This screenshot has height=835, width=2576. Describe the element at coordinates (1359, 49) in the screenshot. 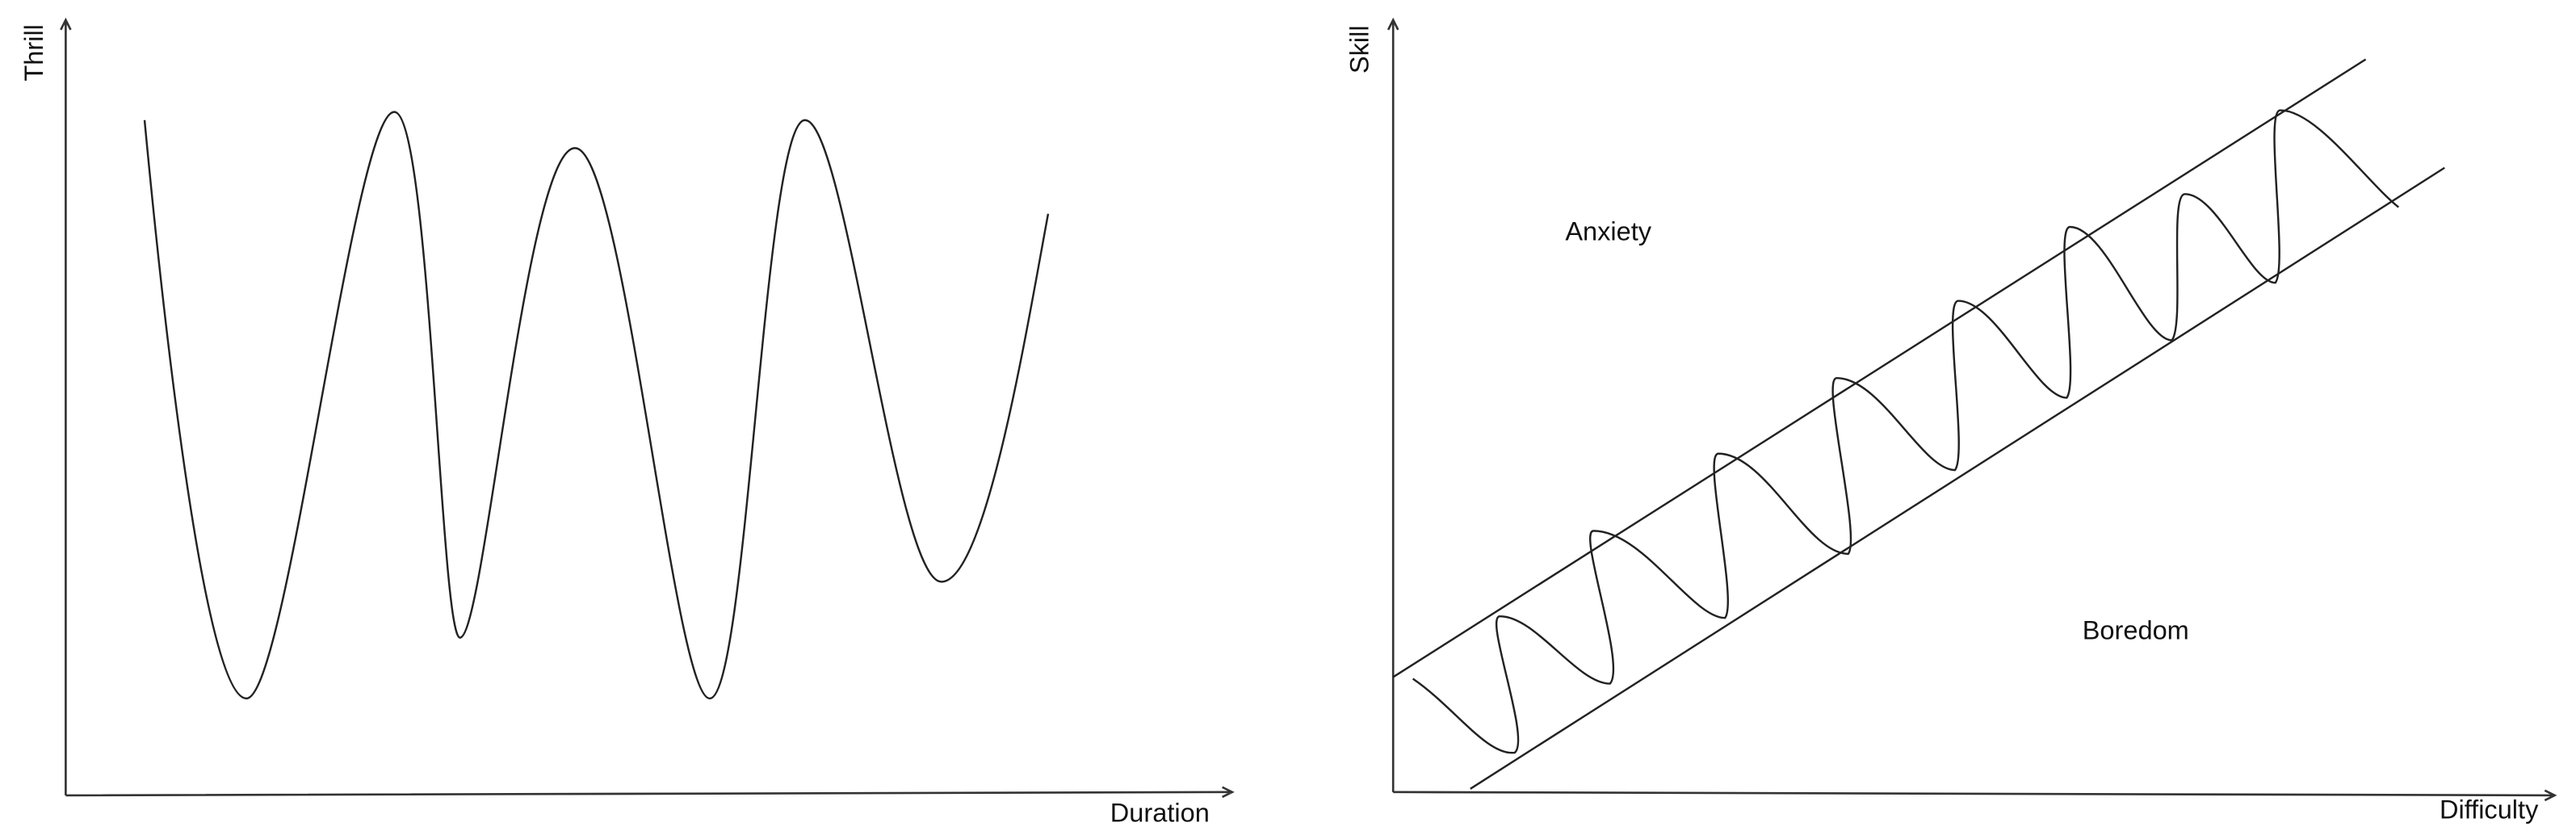

I see `y-axis-label: Skill` at that location.